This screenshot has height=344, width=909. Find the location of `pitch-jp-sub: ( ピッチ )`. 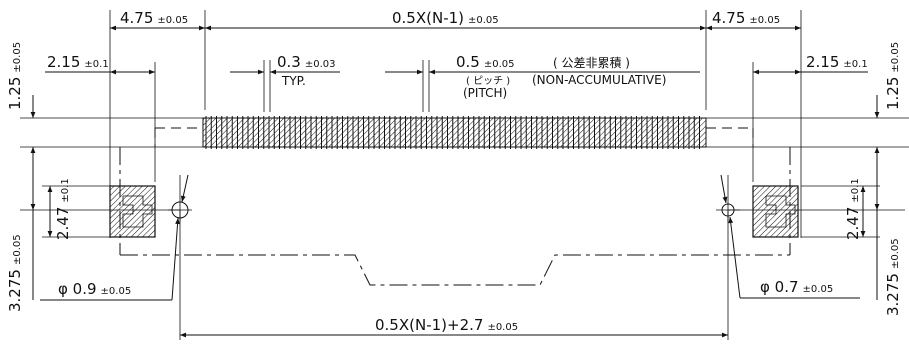

pitch-jp-sub: ( ピッチ ) is located at coordinates (488, 81).